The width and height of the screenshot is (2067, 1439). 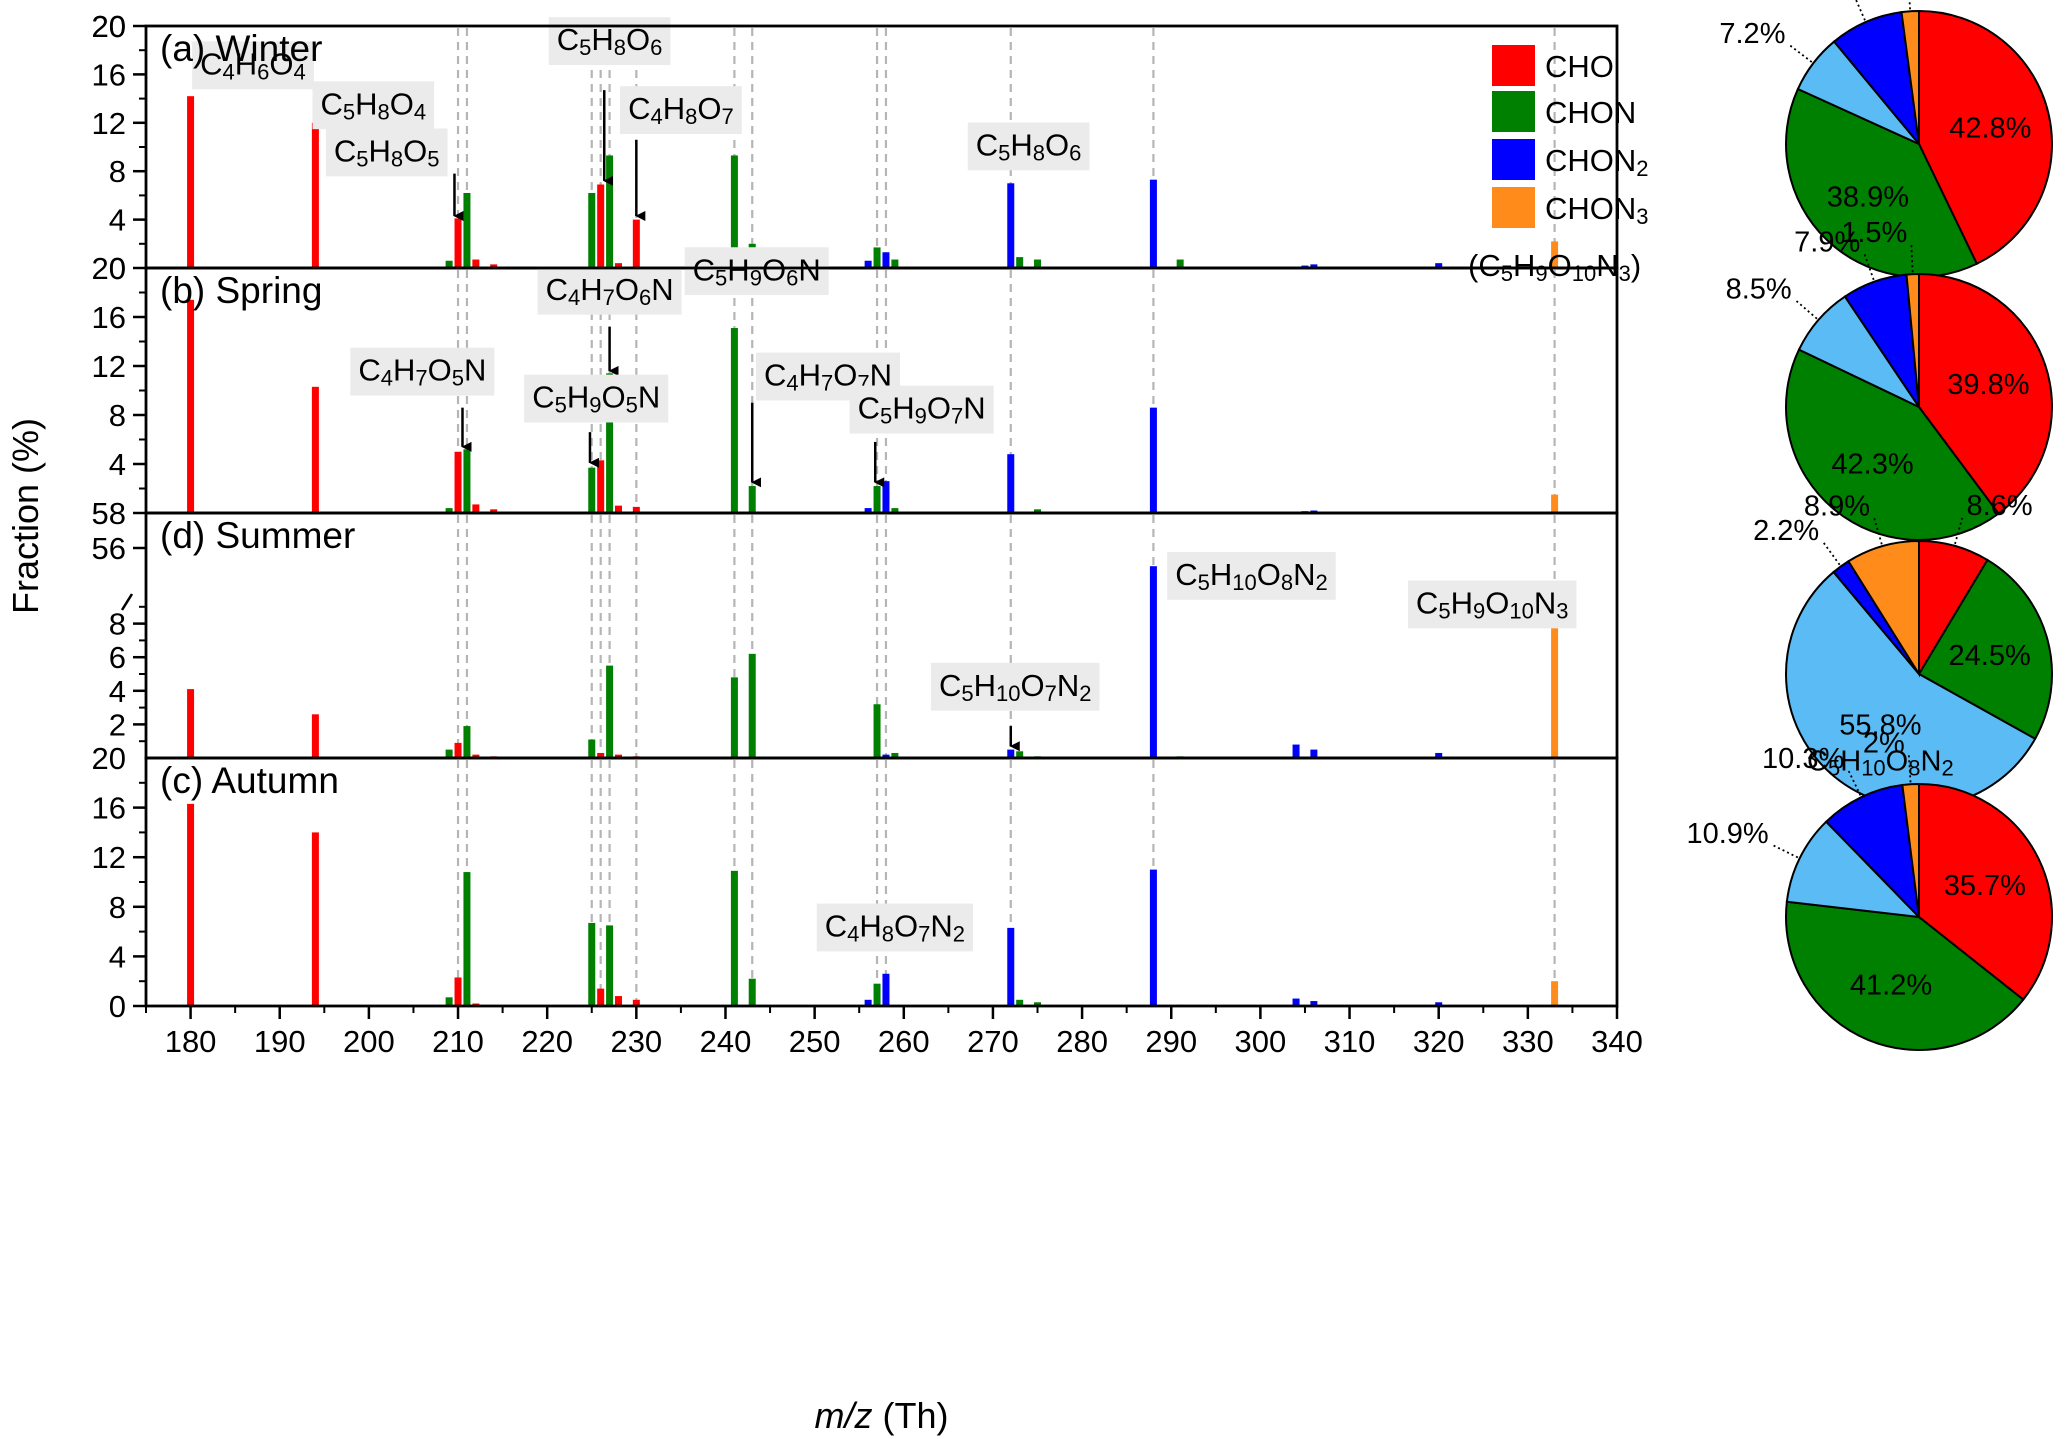 What do you see at coordinates (117, 415) in the screenshot?
I see `y-tick-label: 8` at bounding box center [117, 415].